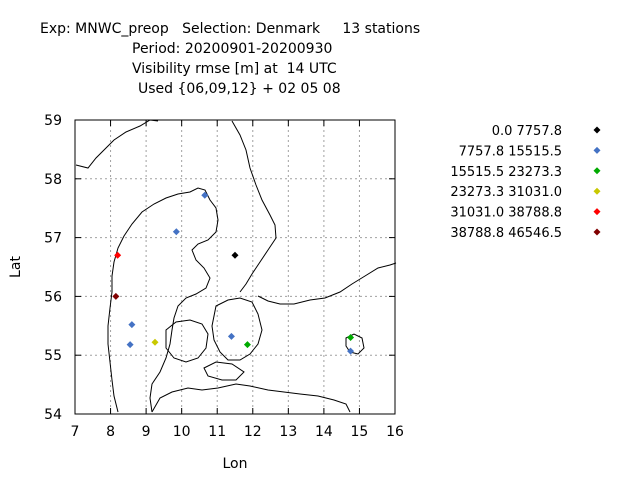 The image size is (640, 480). What do you see at coordinates (506, 213) in the screenshot?
I see `legend-label: 31031.0 38788.8` at bounding box center [506, 213].